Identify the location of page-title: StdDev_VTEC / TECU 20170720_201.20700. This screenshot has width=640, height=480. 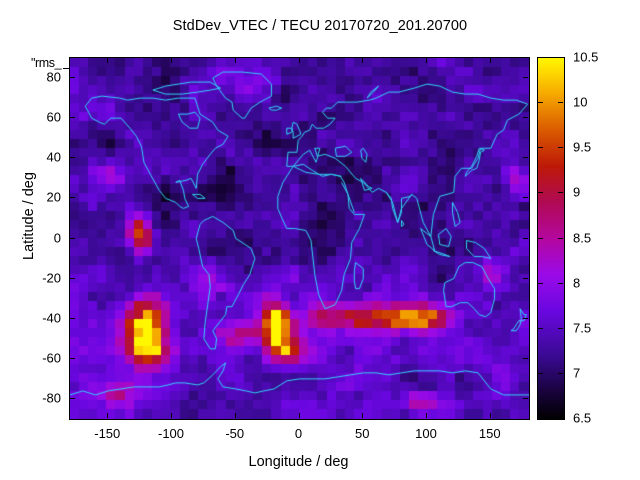
(320, 26).